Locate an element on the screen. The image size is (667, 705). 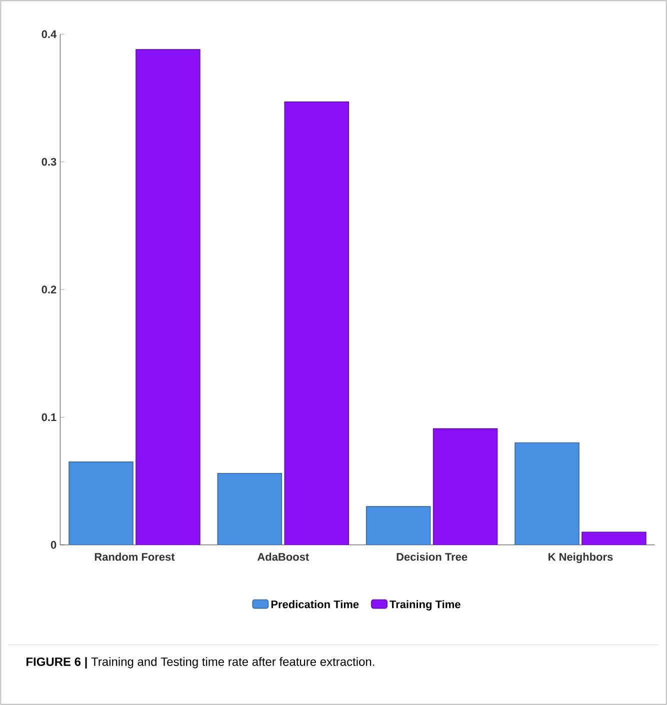
x-tick-label: AdaBoost is located at coordinates (283, 556).